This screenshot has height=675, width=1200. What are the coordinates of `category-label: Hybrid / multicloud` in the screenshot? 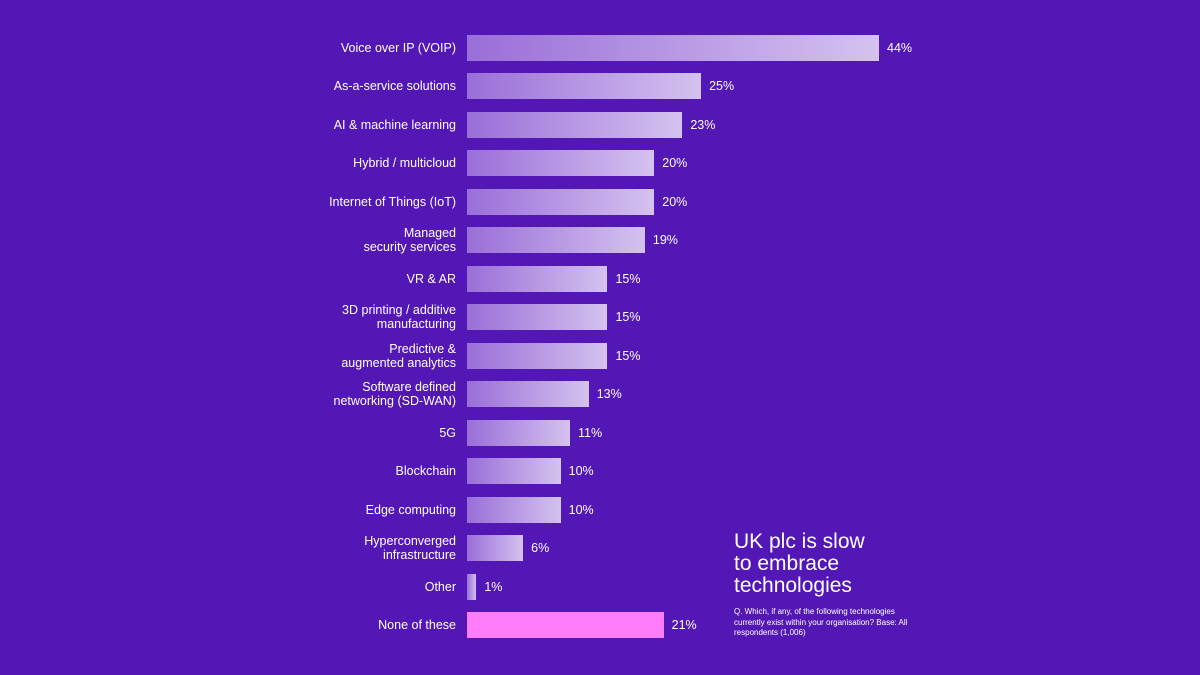 It's located at (404, 163).